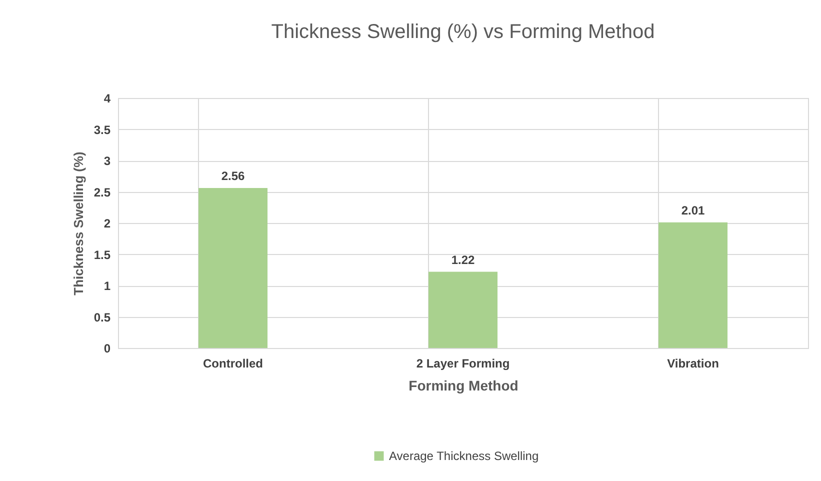 The image size is (821, 481). What do you see at coordinates (107, 99) in the screenshot?
I see `y-tick-label: 4` at bounding box center [107, 99].